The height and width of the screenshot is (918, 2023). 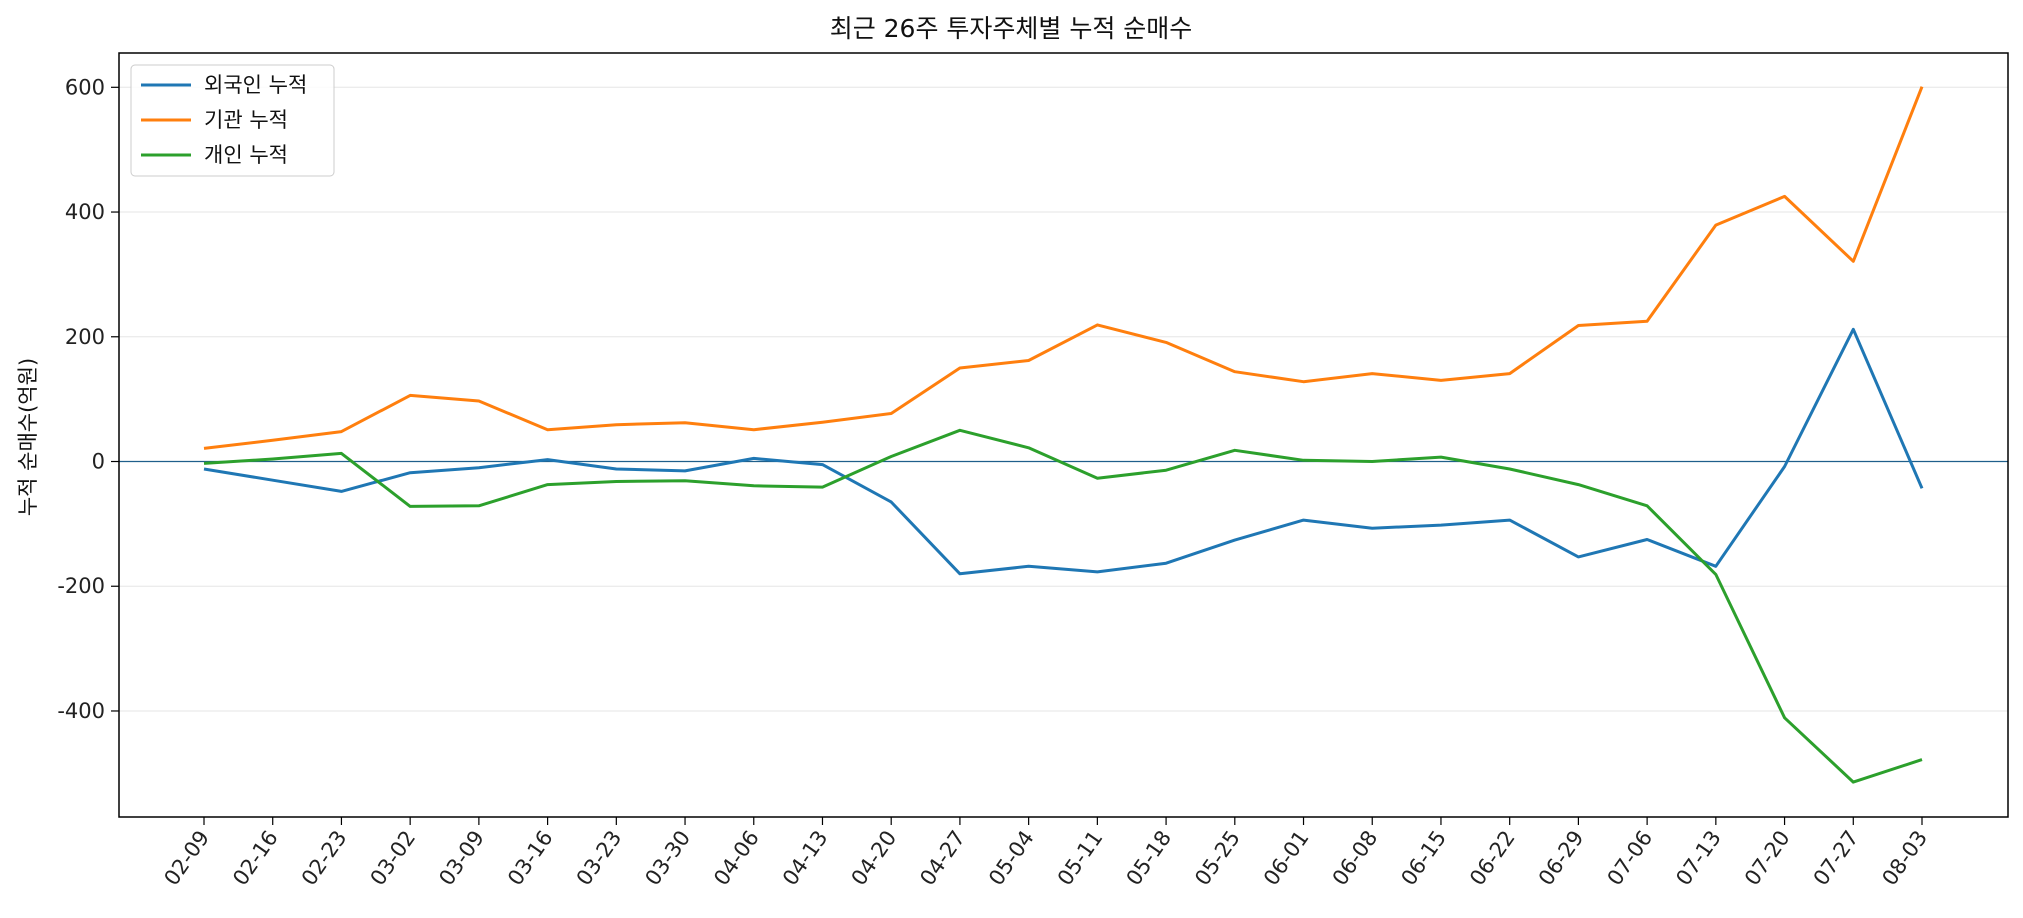 What do you see at coordinates (246, 155) in the screenshot?
I see `legend-label: 개인 누적` at bounding box center [246, 155].